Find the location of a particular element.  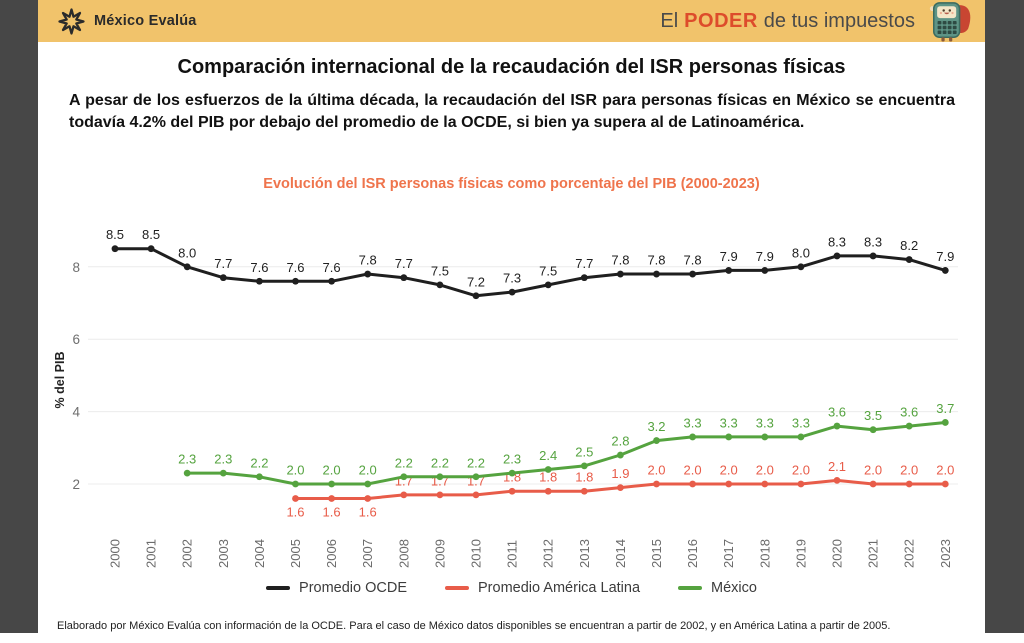

x-tick-label: 2002 is located at coordinates (187, 553).